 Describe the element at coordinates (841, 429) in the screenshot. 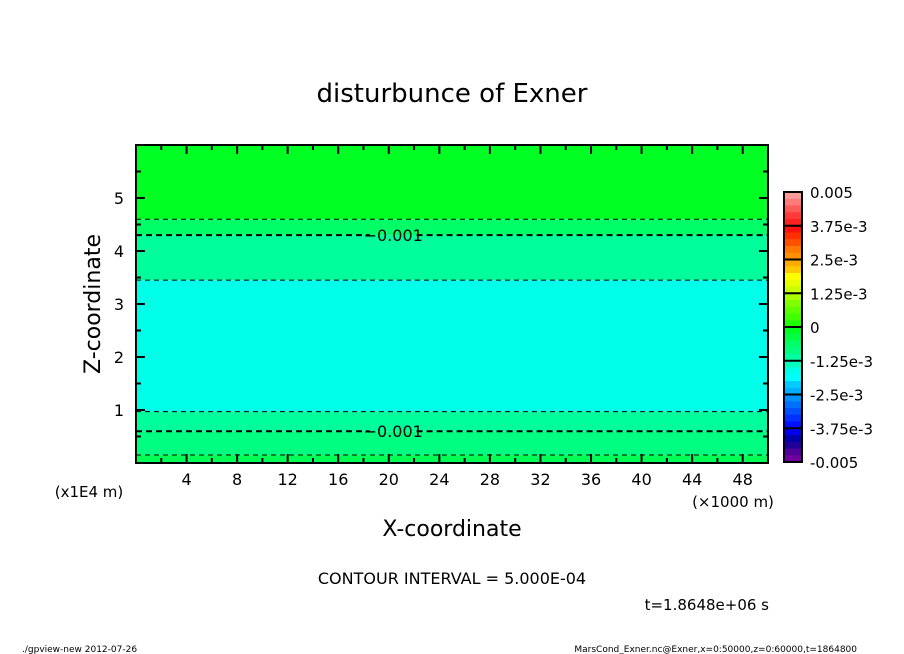

I see `colorbar-label: -3.75e-3` at that location.